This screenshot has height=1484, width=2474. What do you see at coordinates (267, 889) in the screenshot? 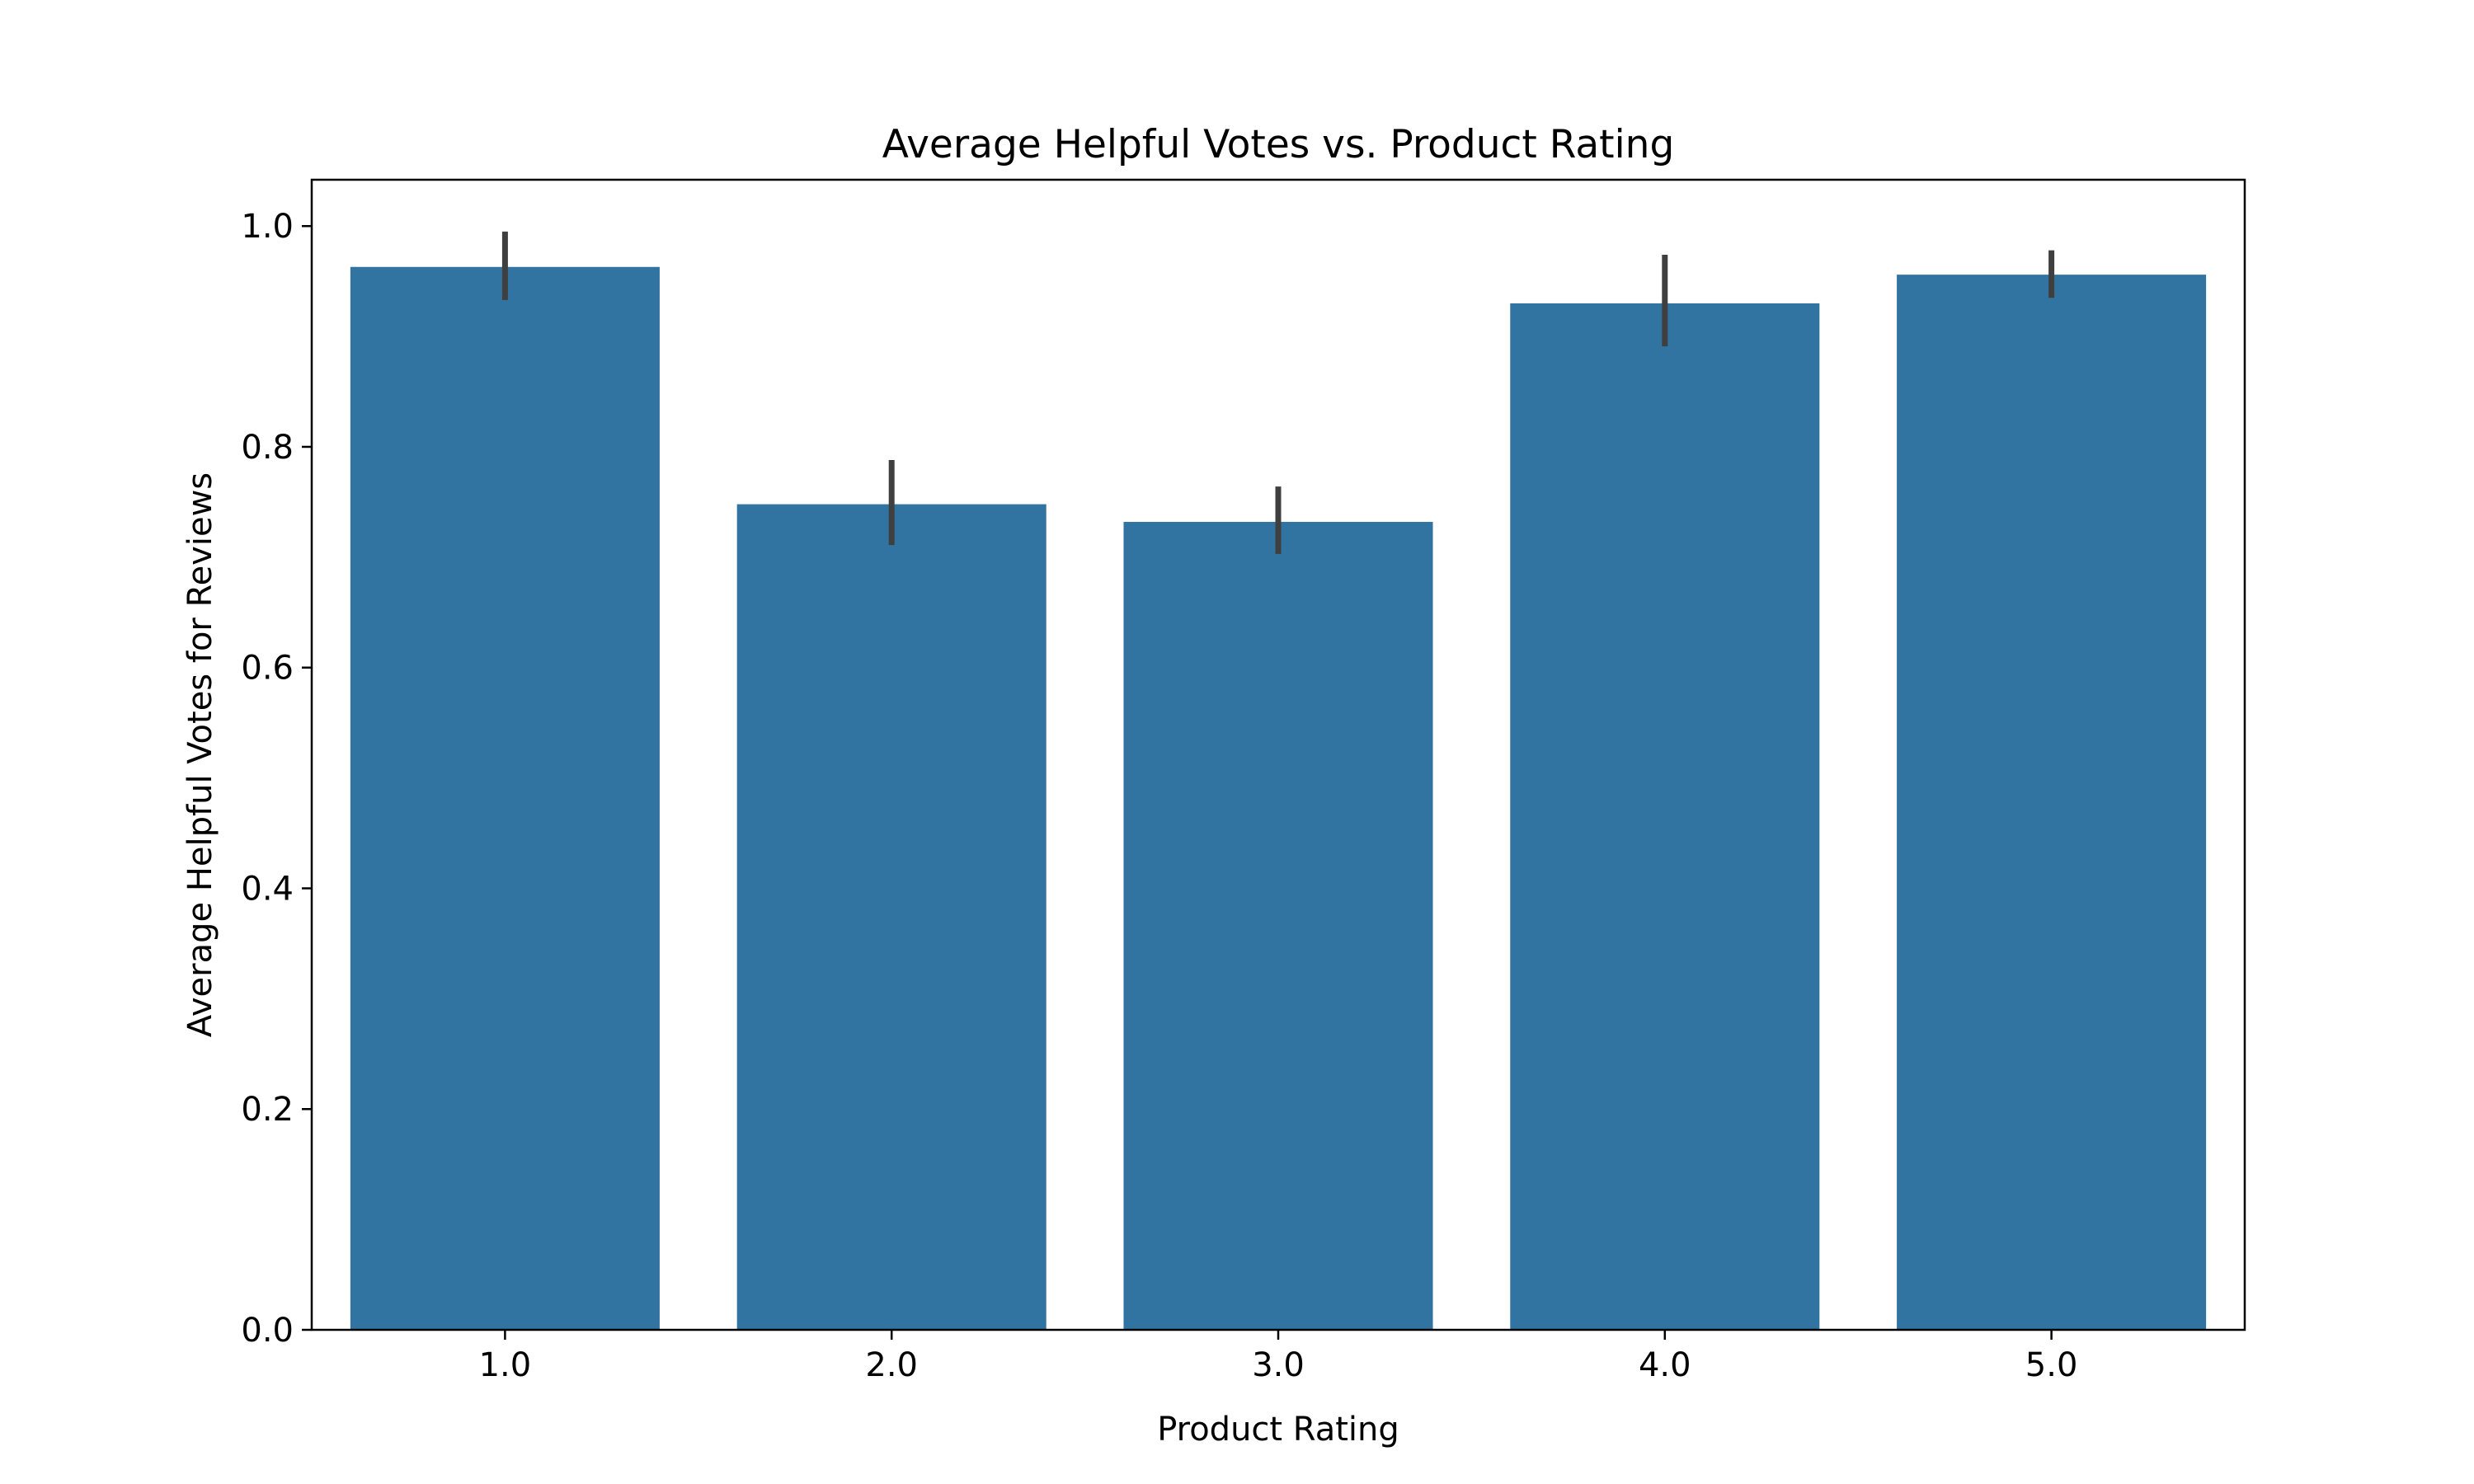
I see `y-tick-label: 0.4` at bounding box center [267, 889].